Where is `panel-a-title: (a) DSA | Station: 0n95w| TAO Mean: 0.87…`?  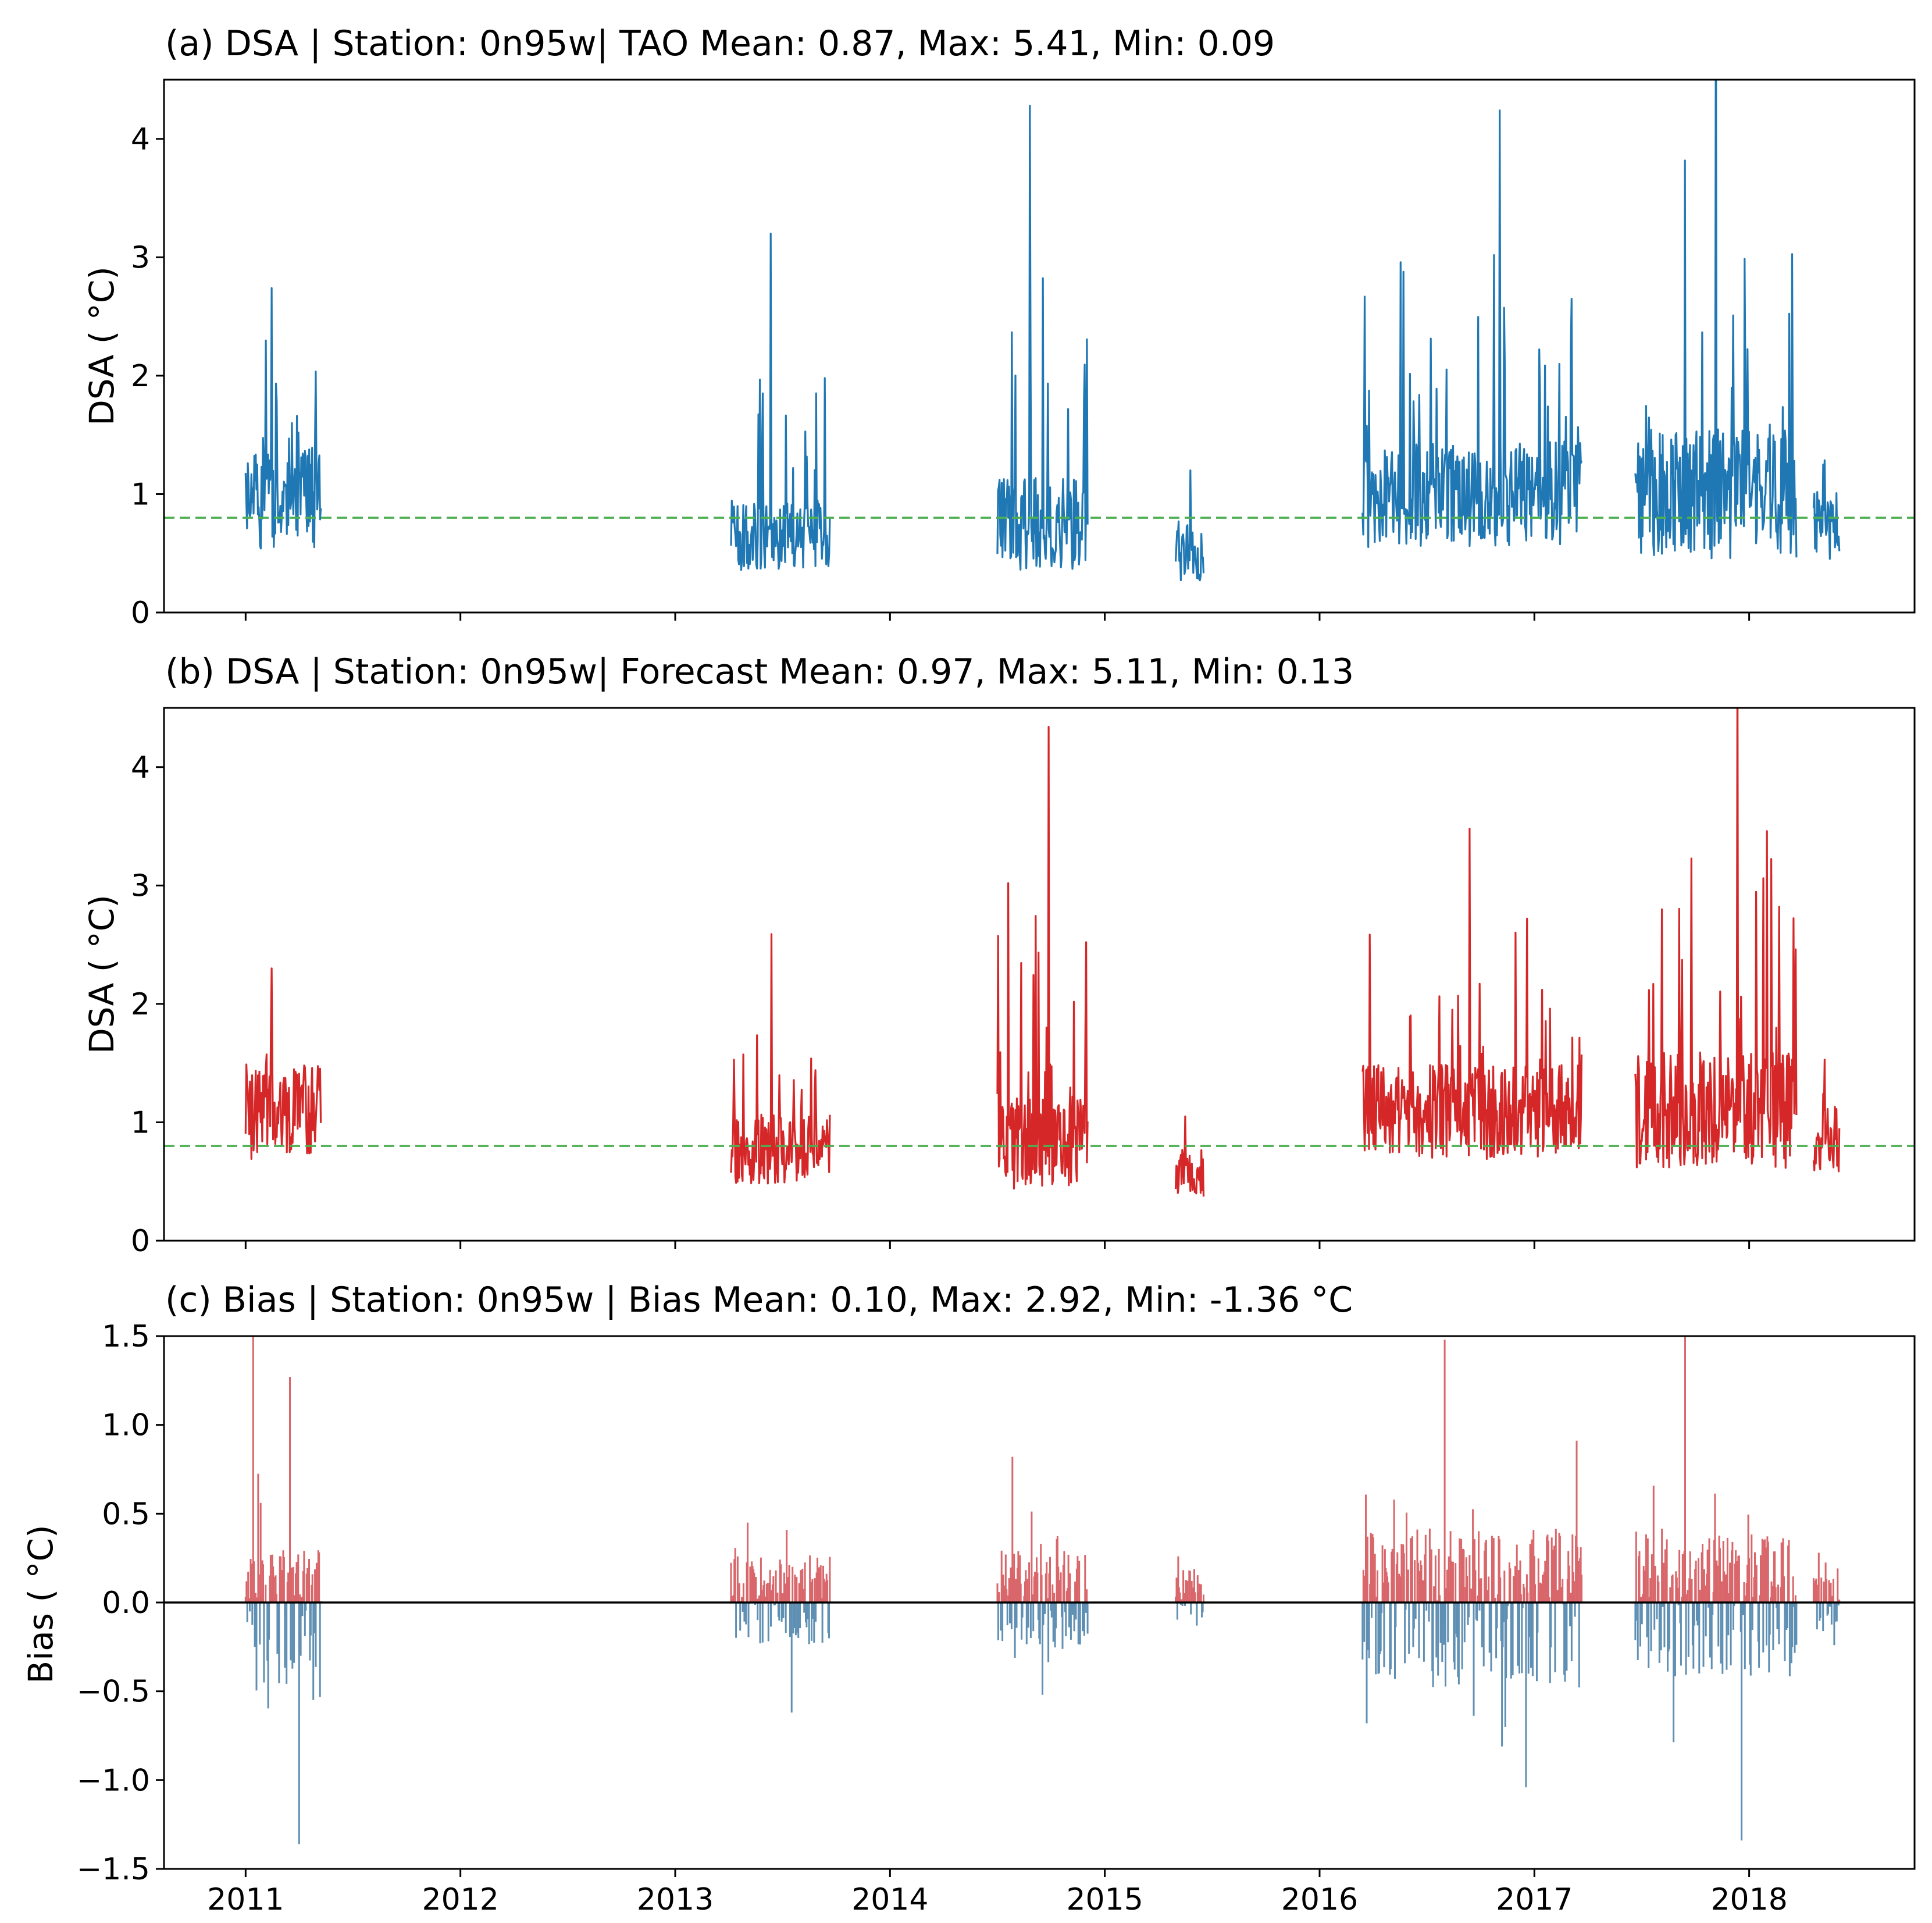 panel-a-title: (a) DSA | Station: 0n95w| TAO Mean: 0.87… is located at coordinates (720, 43).